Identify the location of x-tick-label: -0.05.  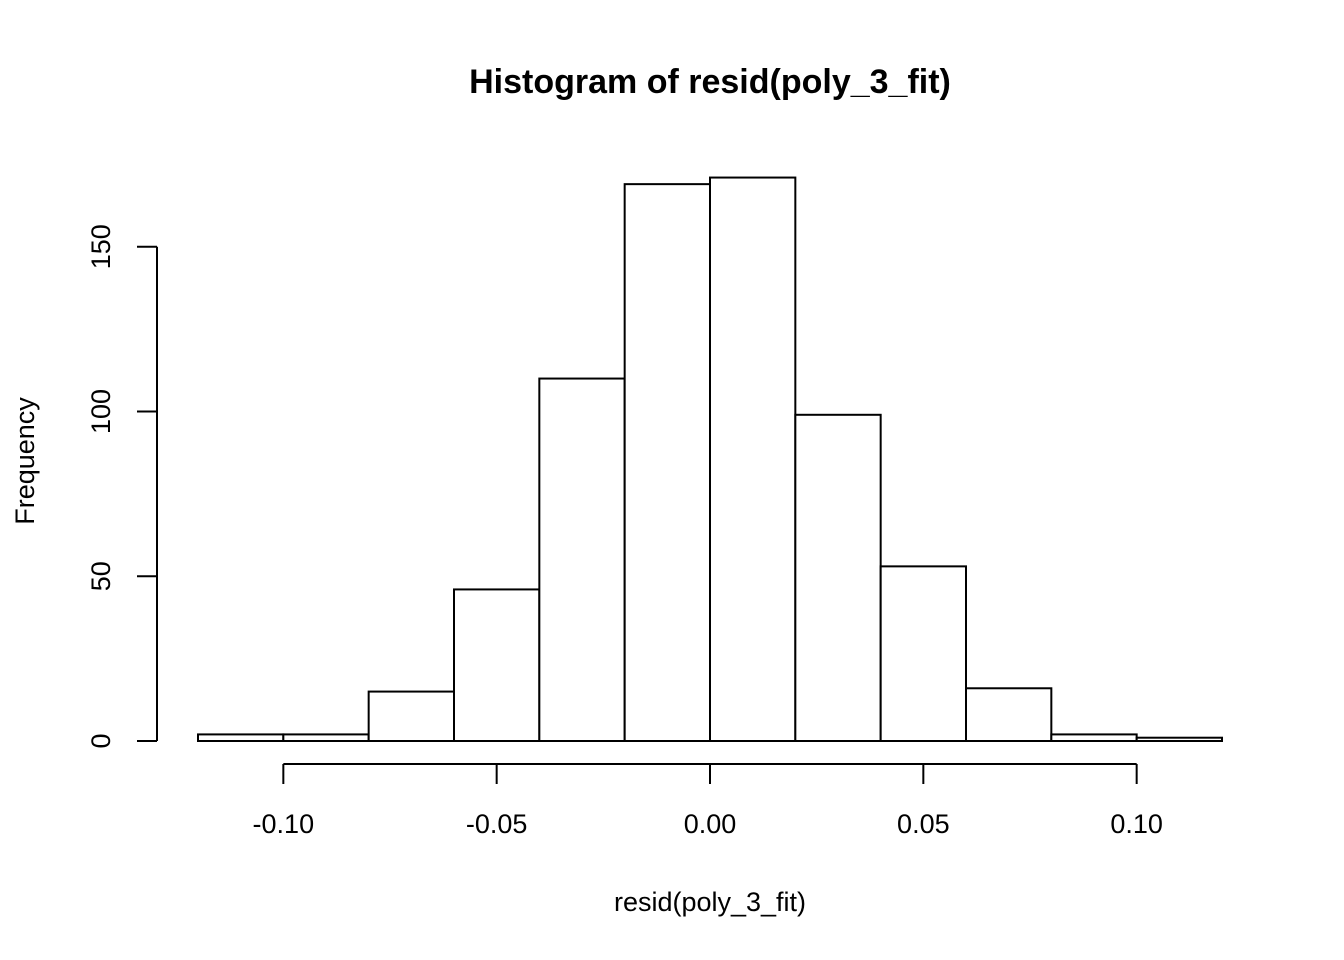
(497, 824).